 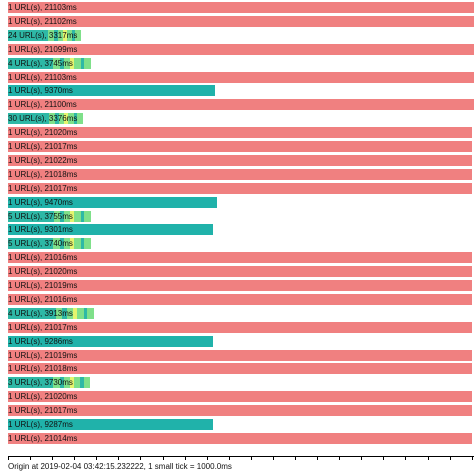 What do you see at coordinates (241, 105) in the screenshot?
I see `timeline-row: 1 URL(s), 21100ms` at bounding box center [241, 105].